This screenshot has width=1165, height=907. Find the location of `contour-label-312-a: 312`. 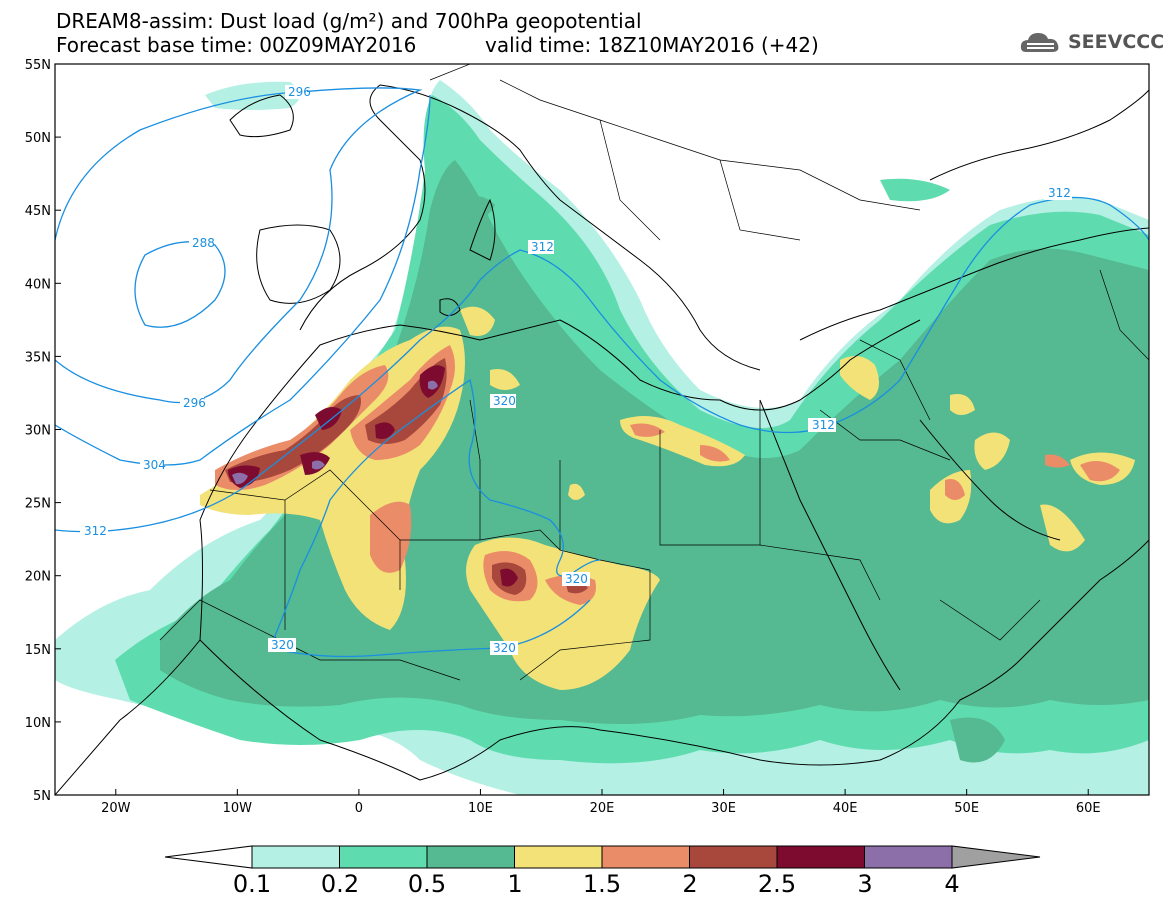

contour-label-312-a: 312 is located at coordinates (95, 531).